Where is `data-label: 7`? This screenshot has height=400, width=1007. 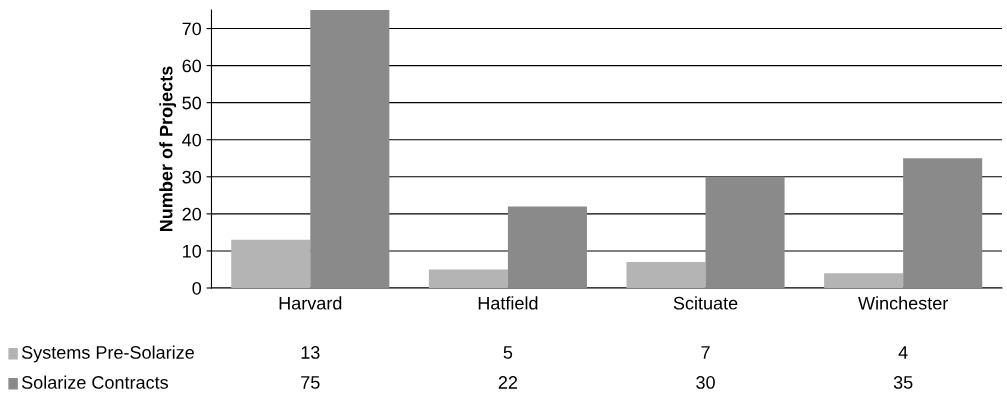 data-label: 7 is located at coordinates (705, 352).